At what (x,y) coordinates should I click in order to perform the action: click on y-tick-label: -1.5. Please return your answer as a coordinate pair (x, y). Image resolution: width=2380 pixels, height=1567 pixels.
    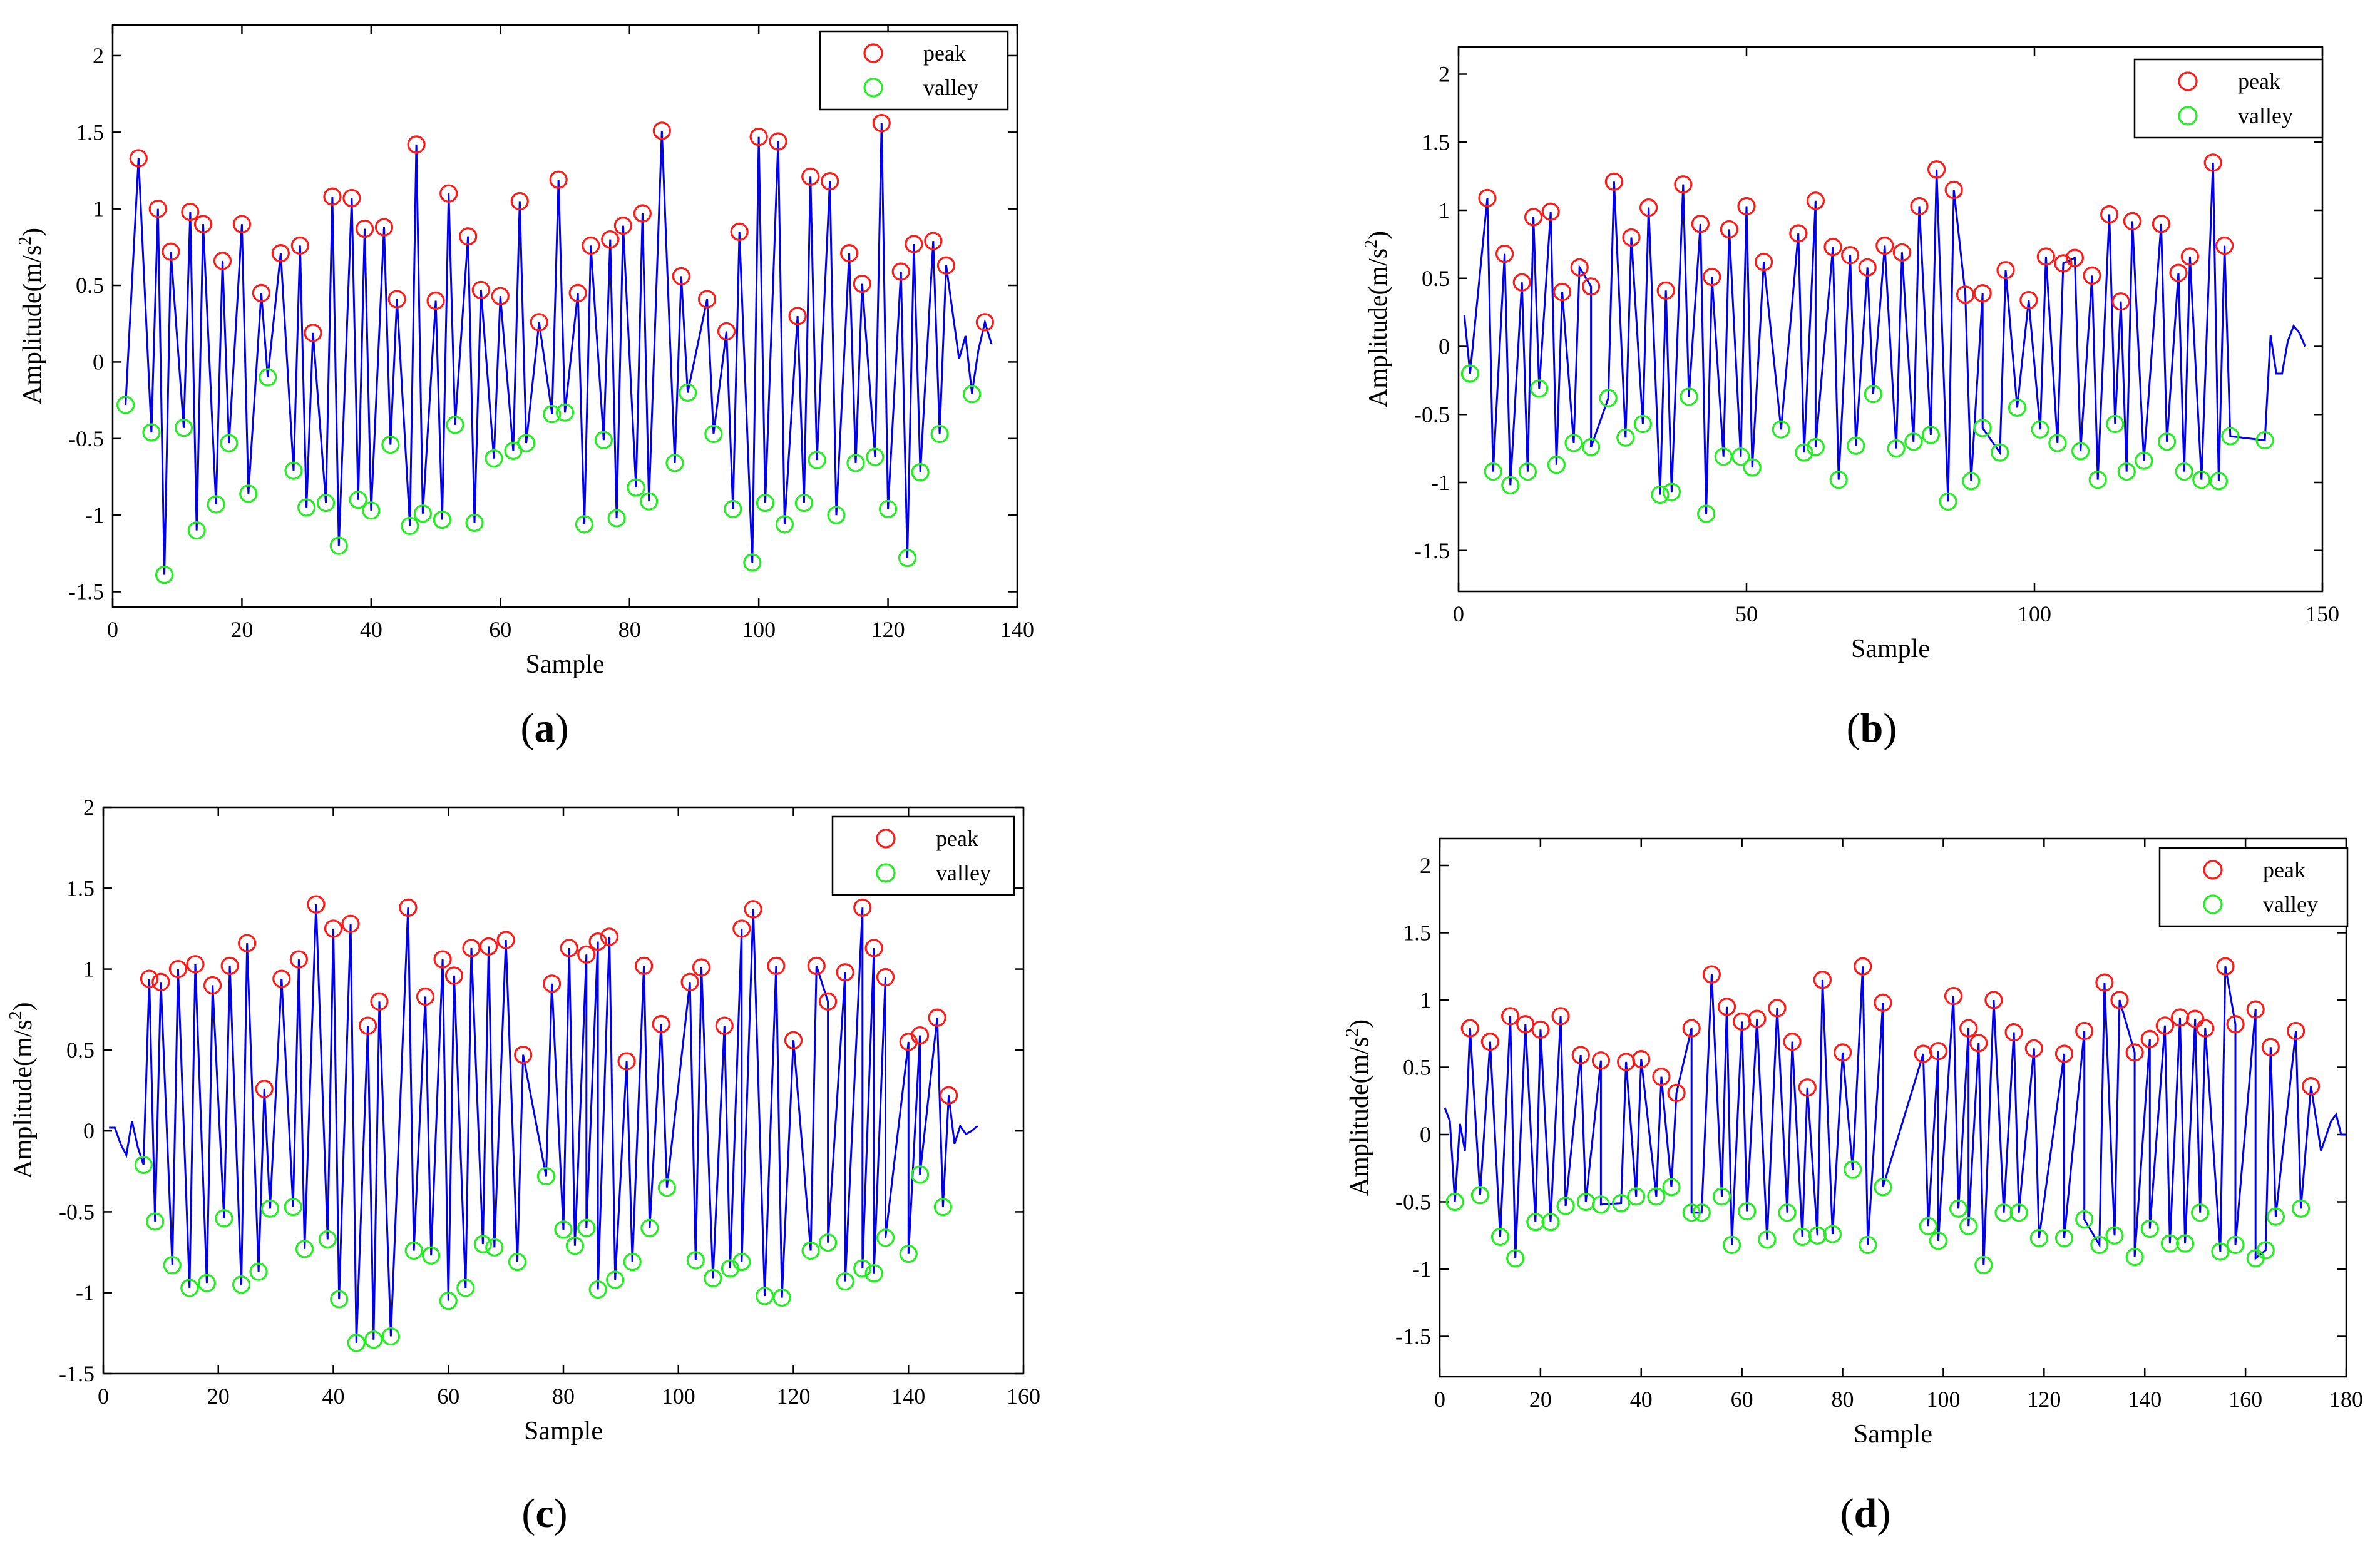
    Looking at the image, I should click on (86, 592).